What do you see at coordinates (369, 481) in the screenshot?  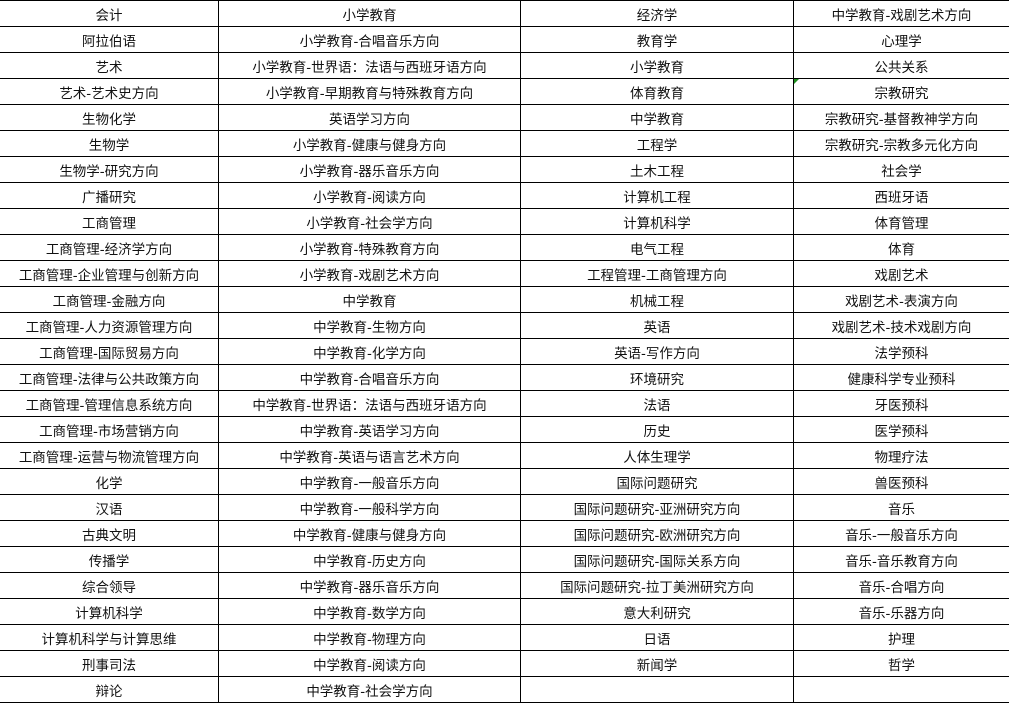 I see `table-cell: 中学教育-一般音乐方向` at bounding box center [369, 481].